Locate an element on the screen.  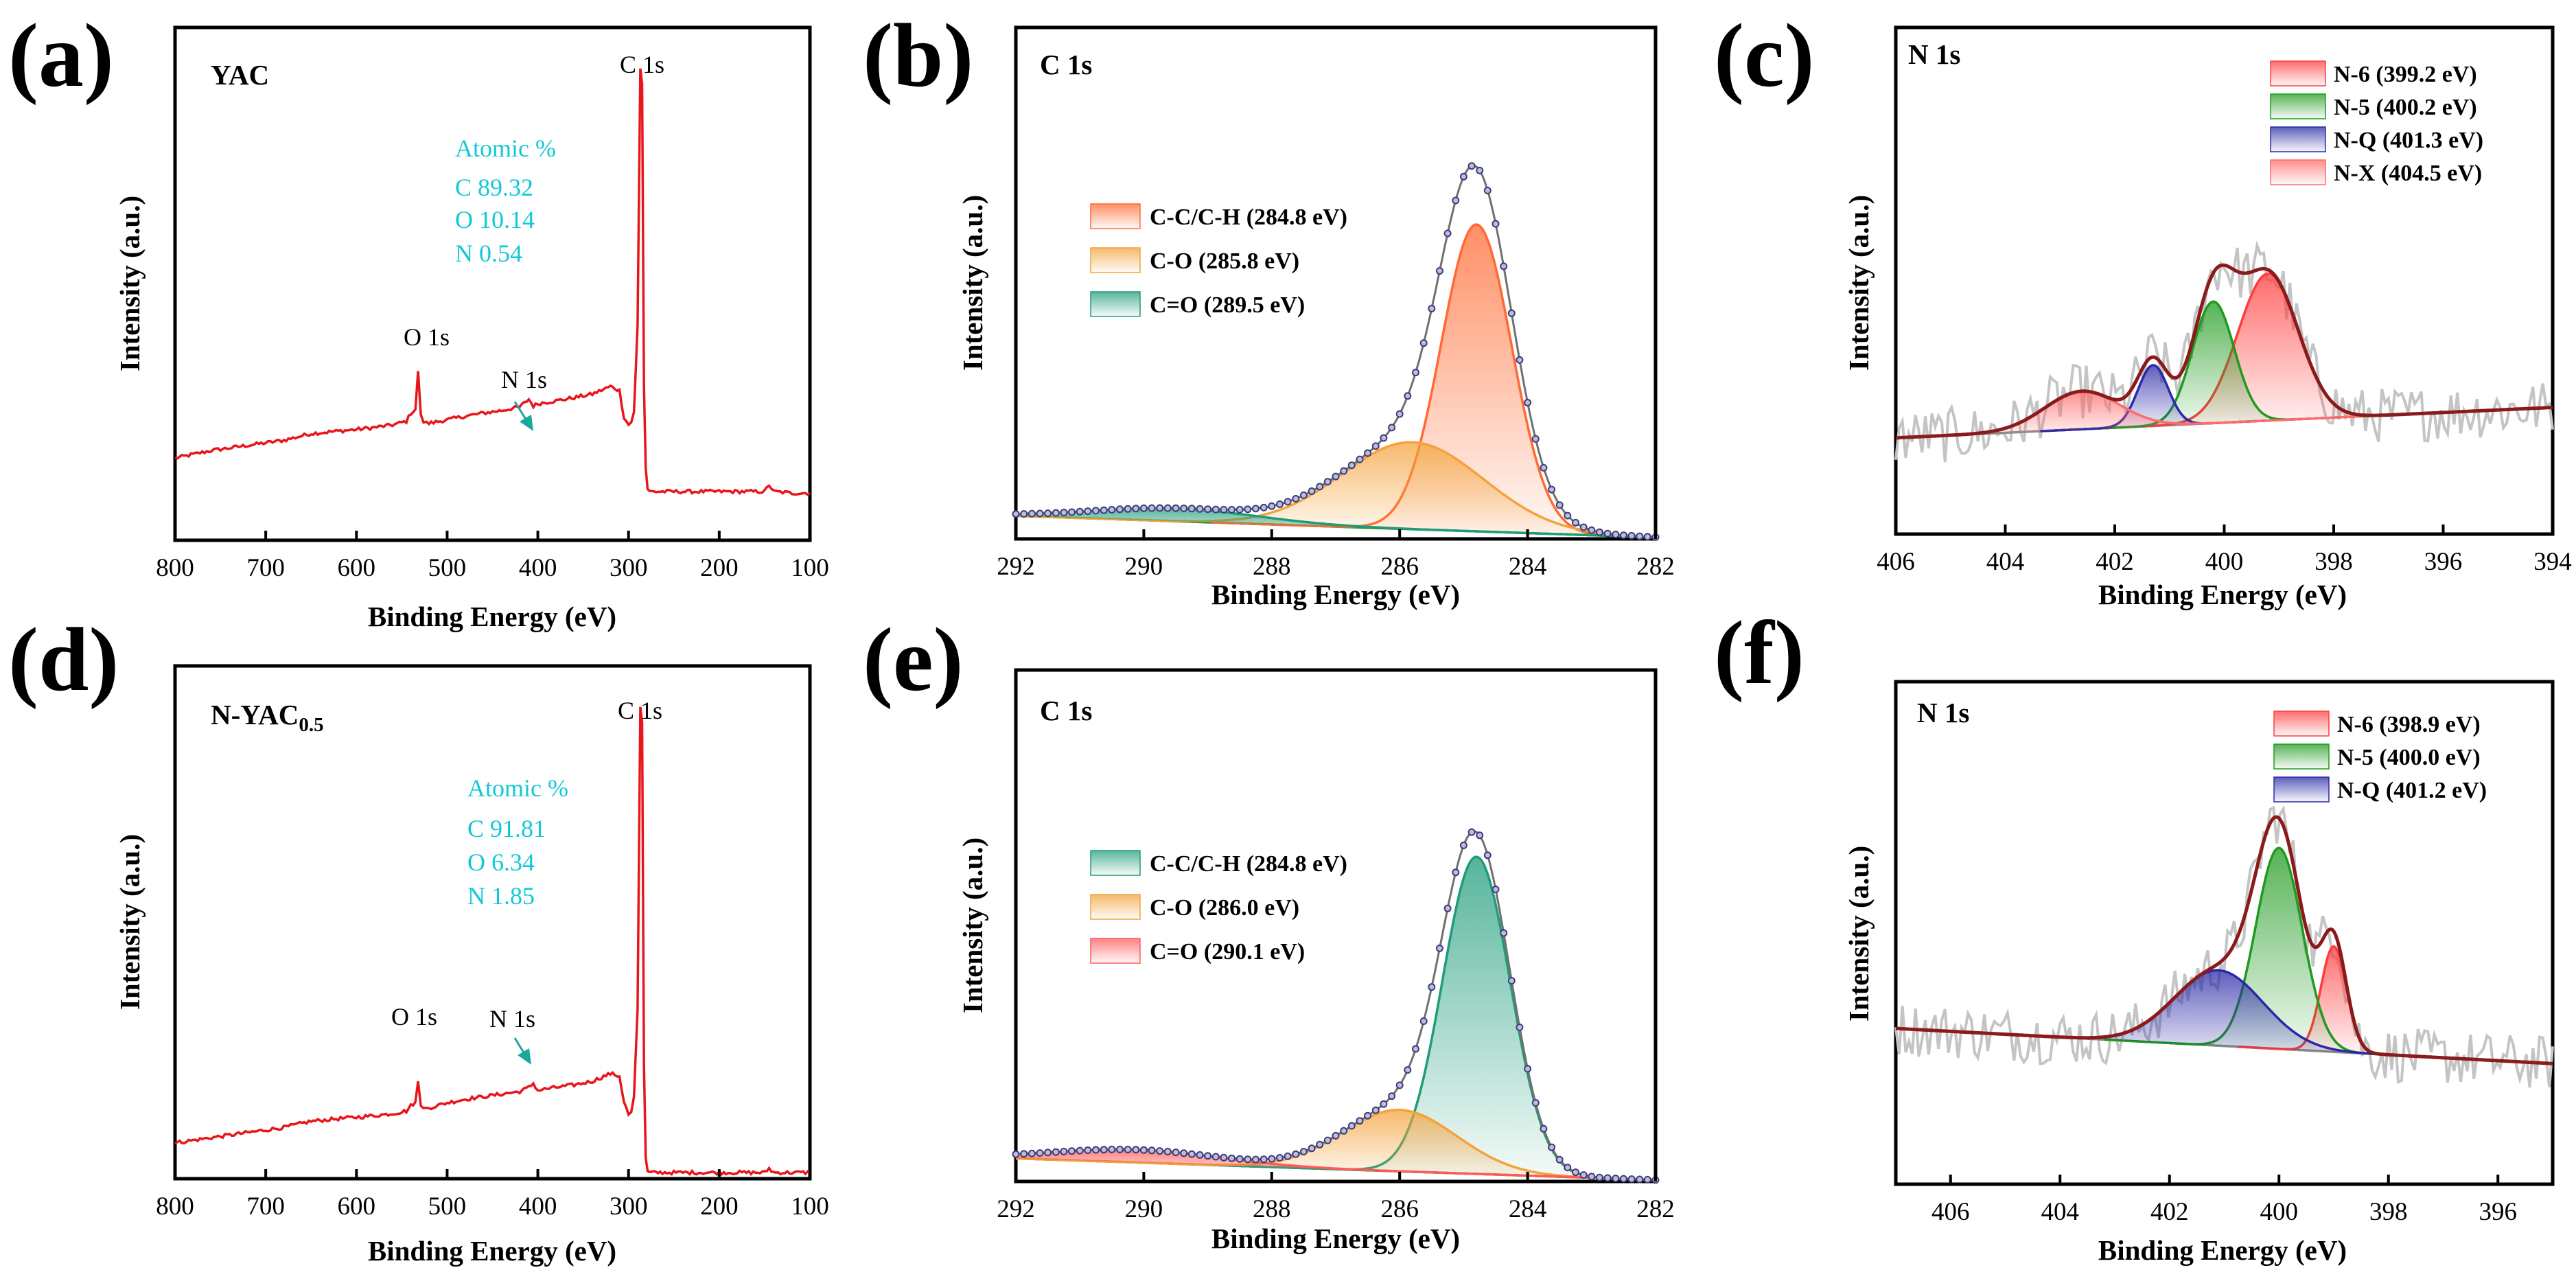
plot-area-a is located at coordinates (492, 282).